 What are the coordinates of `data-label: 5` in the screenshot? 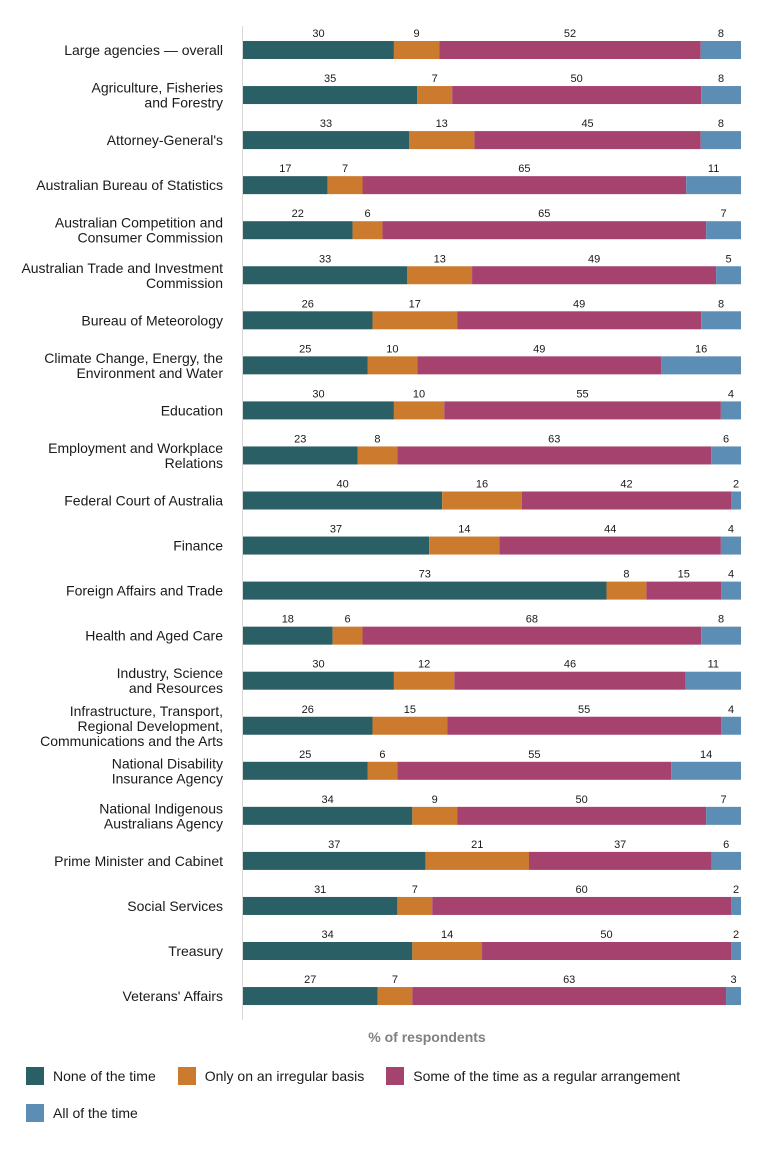 It's located at (728, 259).